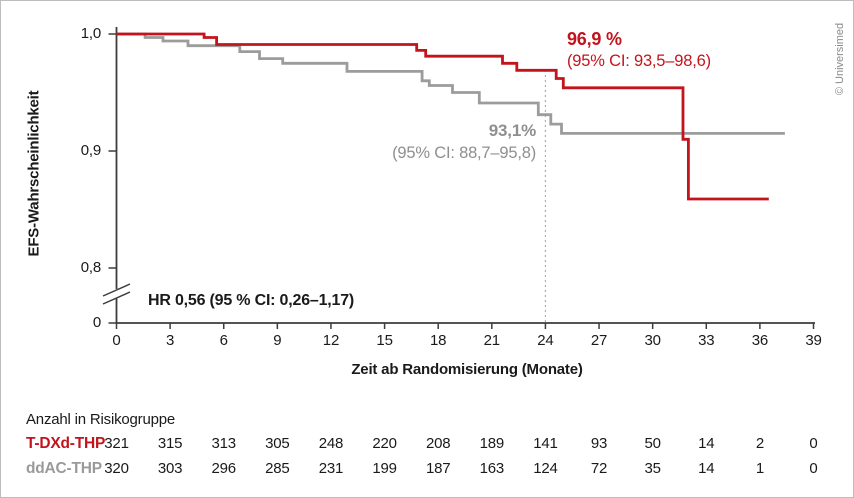 The width and height of the screenshot is (854, 498). Describe the element at coordinates (760, 340) in the screenshot. I see `x-tick-label: 36` at that location.